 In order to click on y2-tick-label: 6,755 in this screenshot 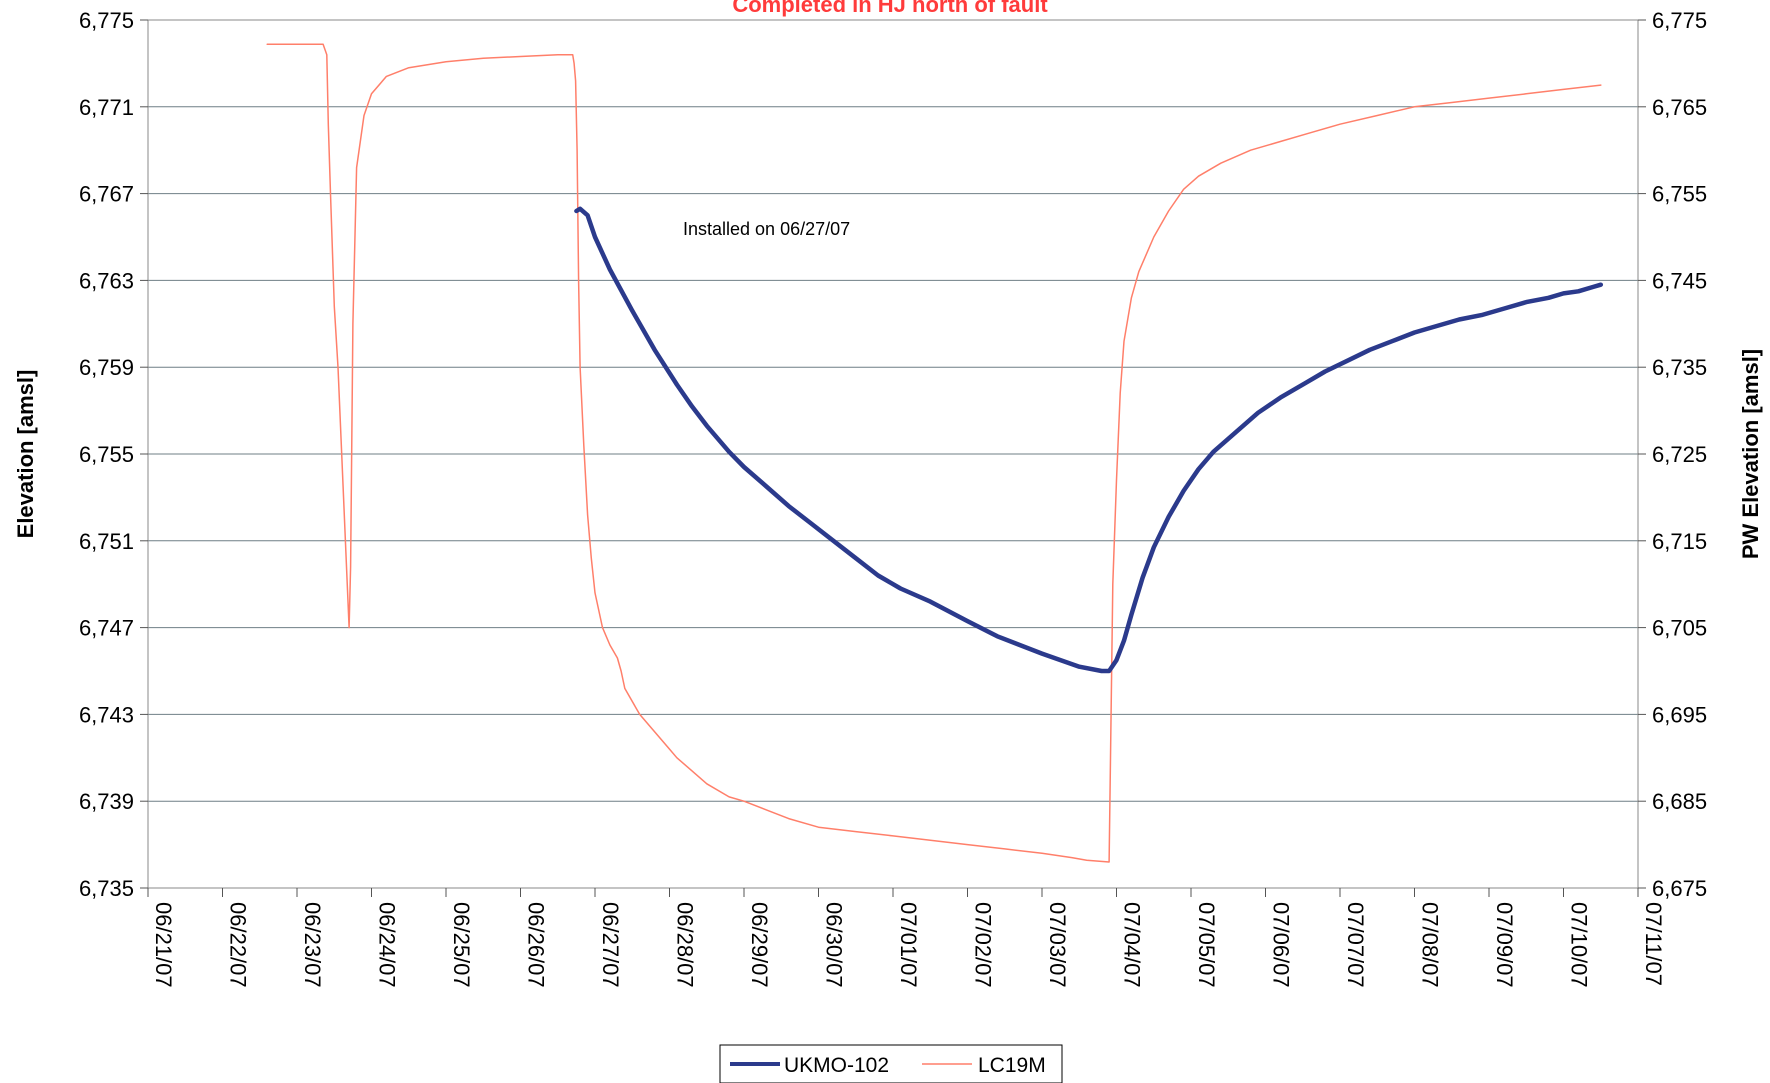, I will do `click(1679, 194)`.